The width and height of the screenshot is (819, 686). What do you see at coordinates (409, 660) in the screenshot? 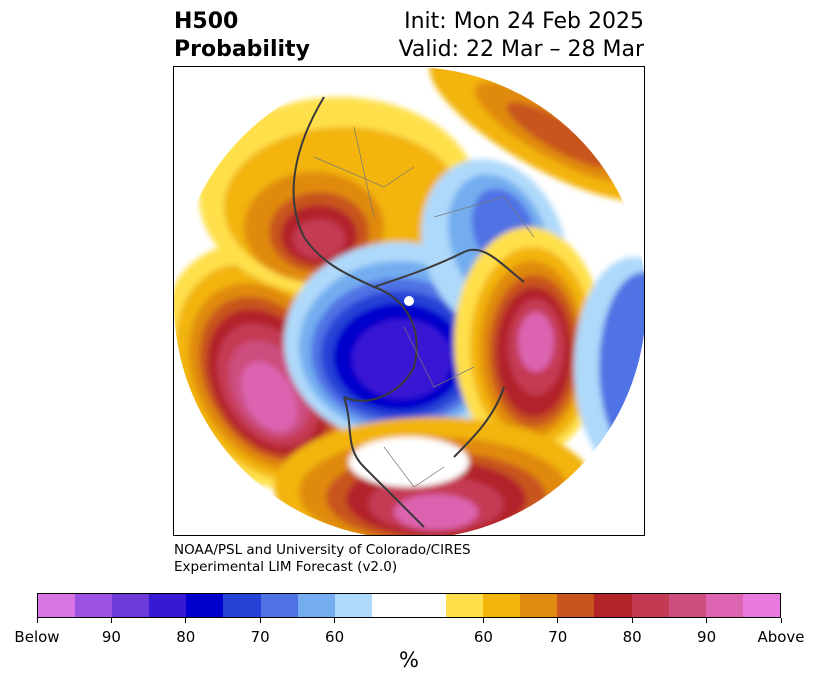
I see `colorbar-units: %` at bounding box center [409, 660].